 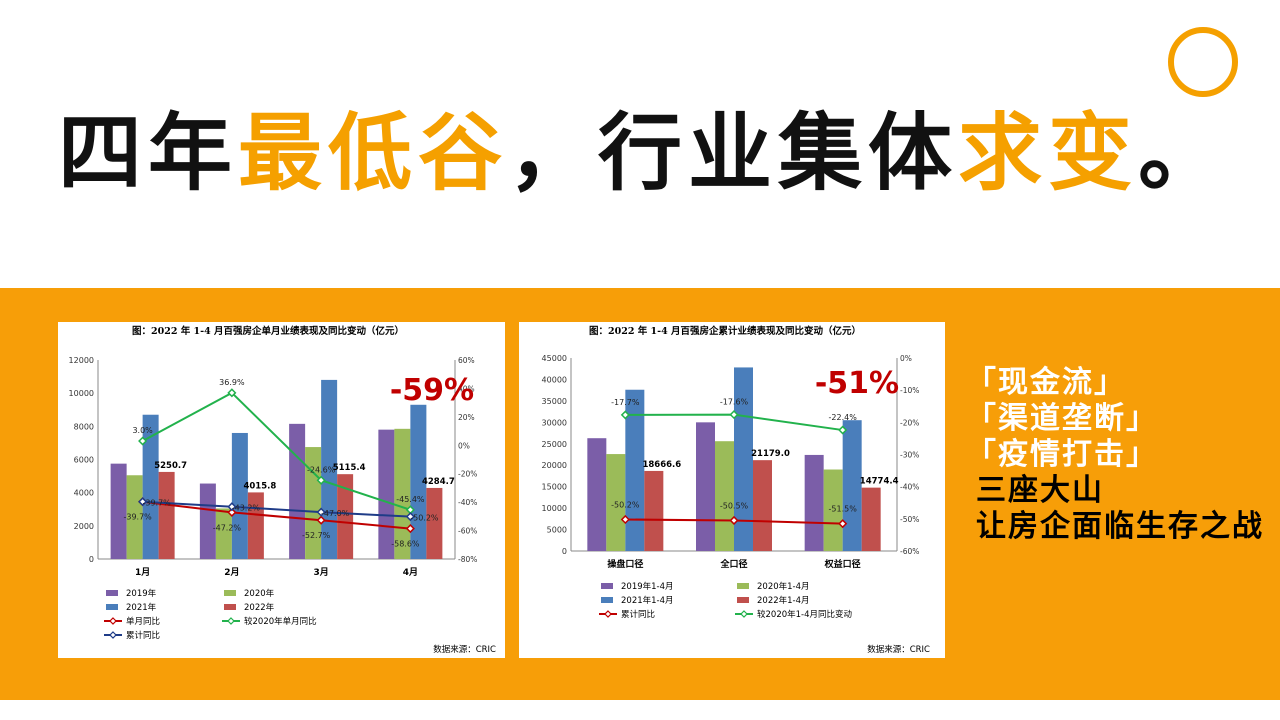 What do you see at coordinates (661, 465) in the screenshot?
I see `bar-value-label: 18666.6` at bounding box center [661, 465].